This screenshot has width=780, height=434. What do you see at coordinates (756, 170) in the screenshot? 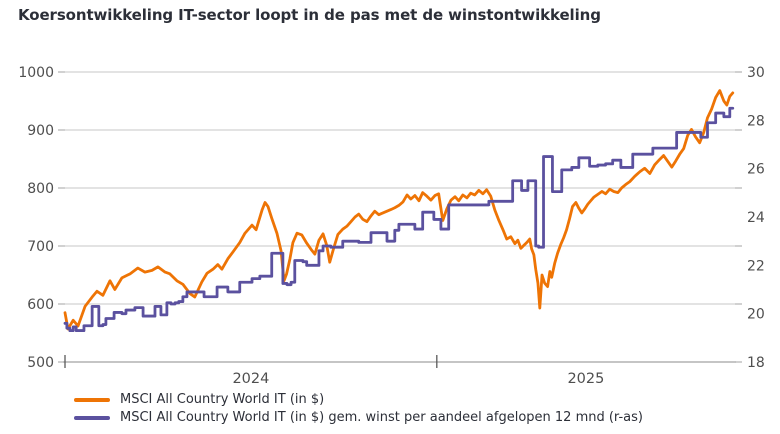
I see `svg-text: 26` at bounding box center [756, 170].